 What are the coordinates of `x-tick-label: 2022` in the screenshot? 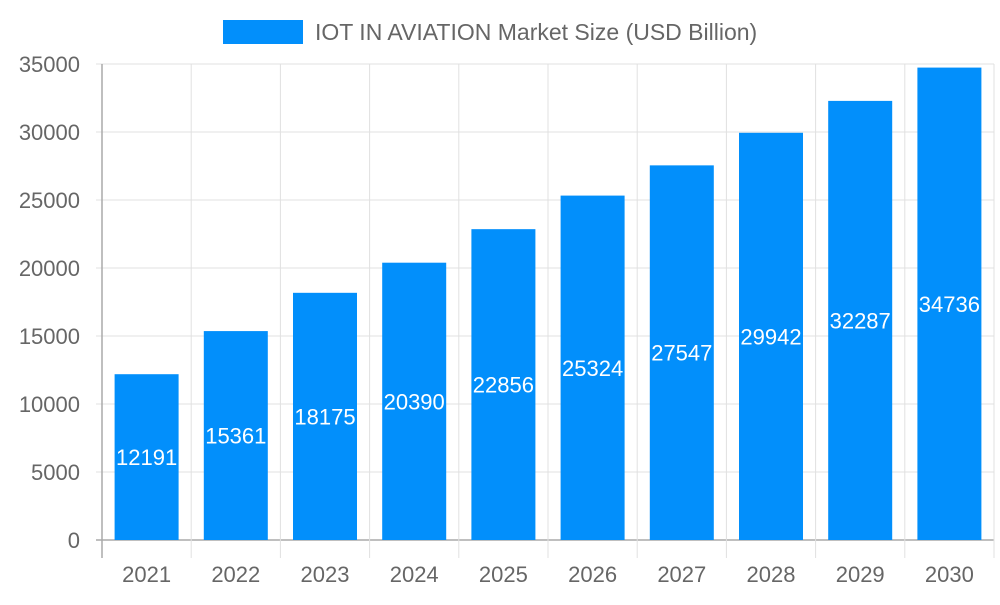 It's located at (235, 574).